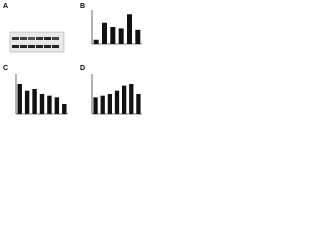 The image size is (320, 240). What do you see at coordinates (5, 68) in the screenshot?
I see `panel-label: C` at bounding box center [5, 68].